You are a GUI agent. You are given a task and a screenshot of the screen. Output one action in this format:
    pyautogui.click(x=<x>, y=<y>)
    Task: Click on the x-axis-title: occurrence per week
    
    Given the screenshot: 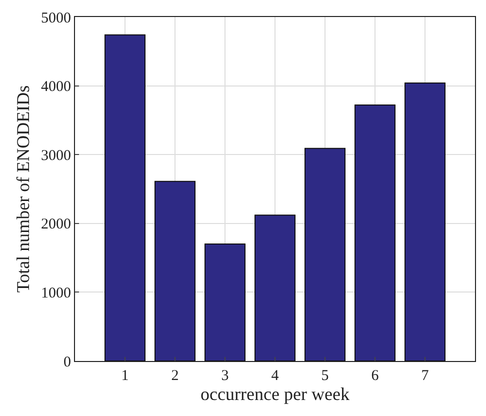 What is the action you would take?
    pyautogui.click(x=275, y=394)
    